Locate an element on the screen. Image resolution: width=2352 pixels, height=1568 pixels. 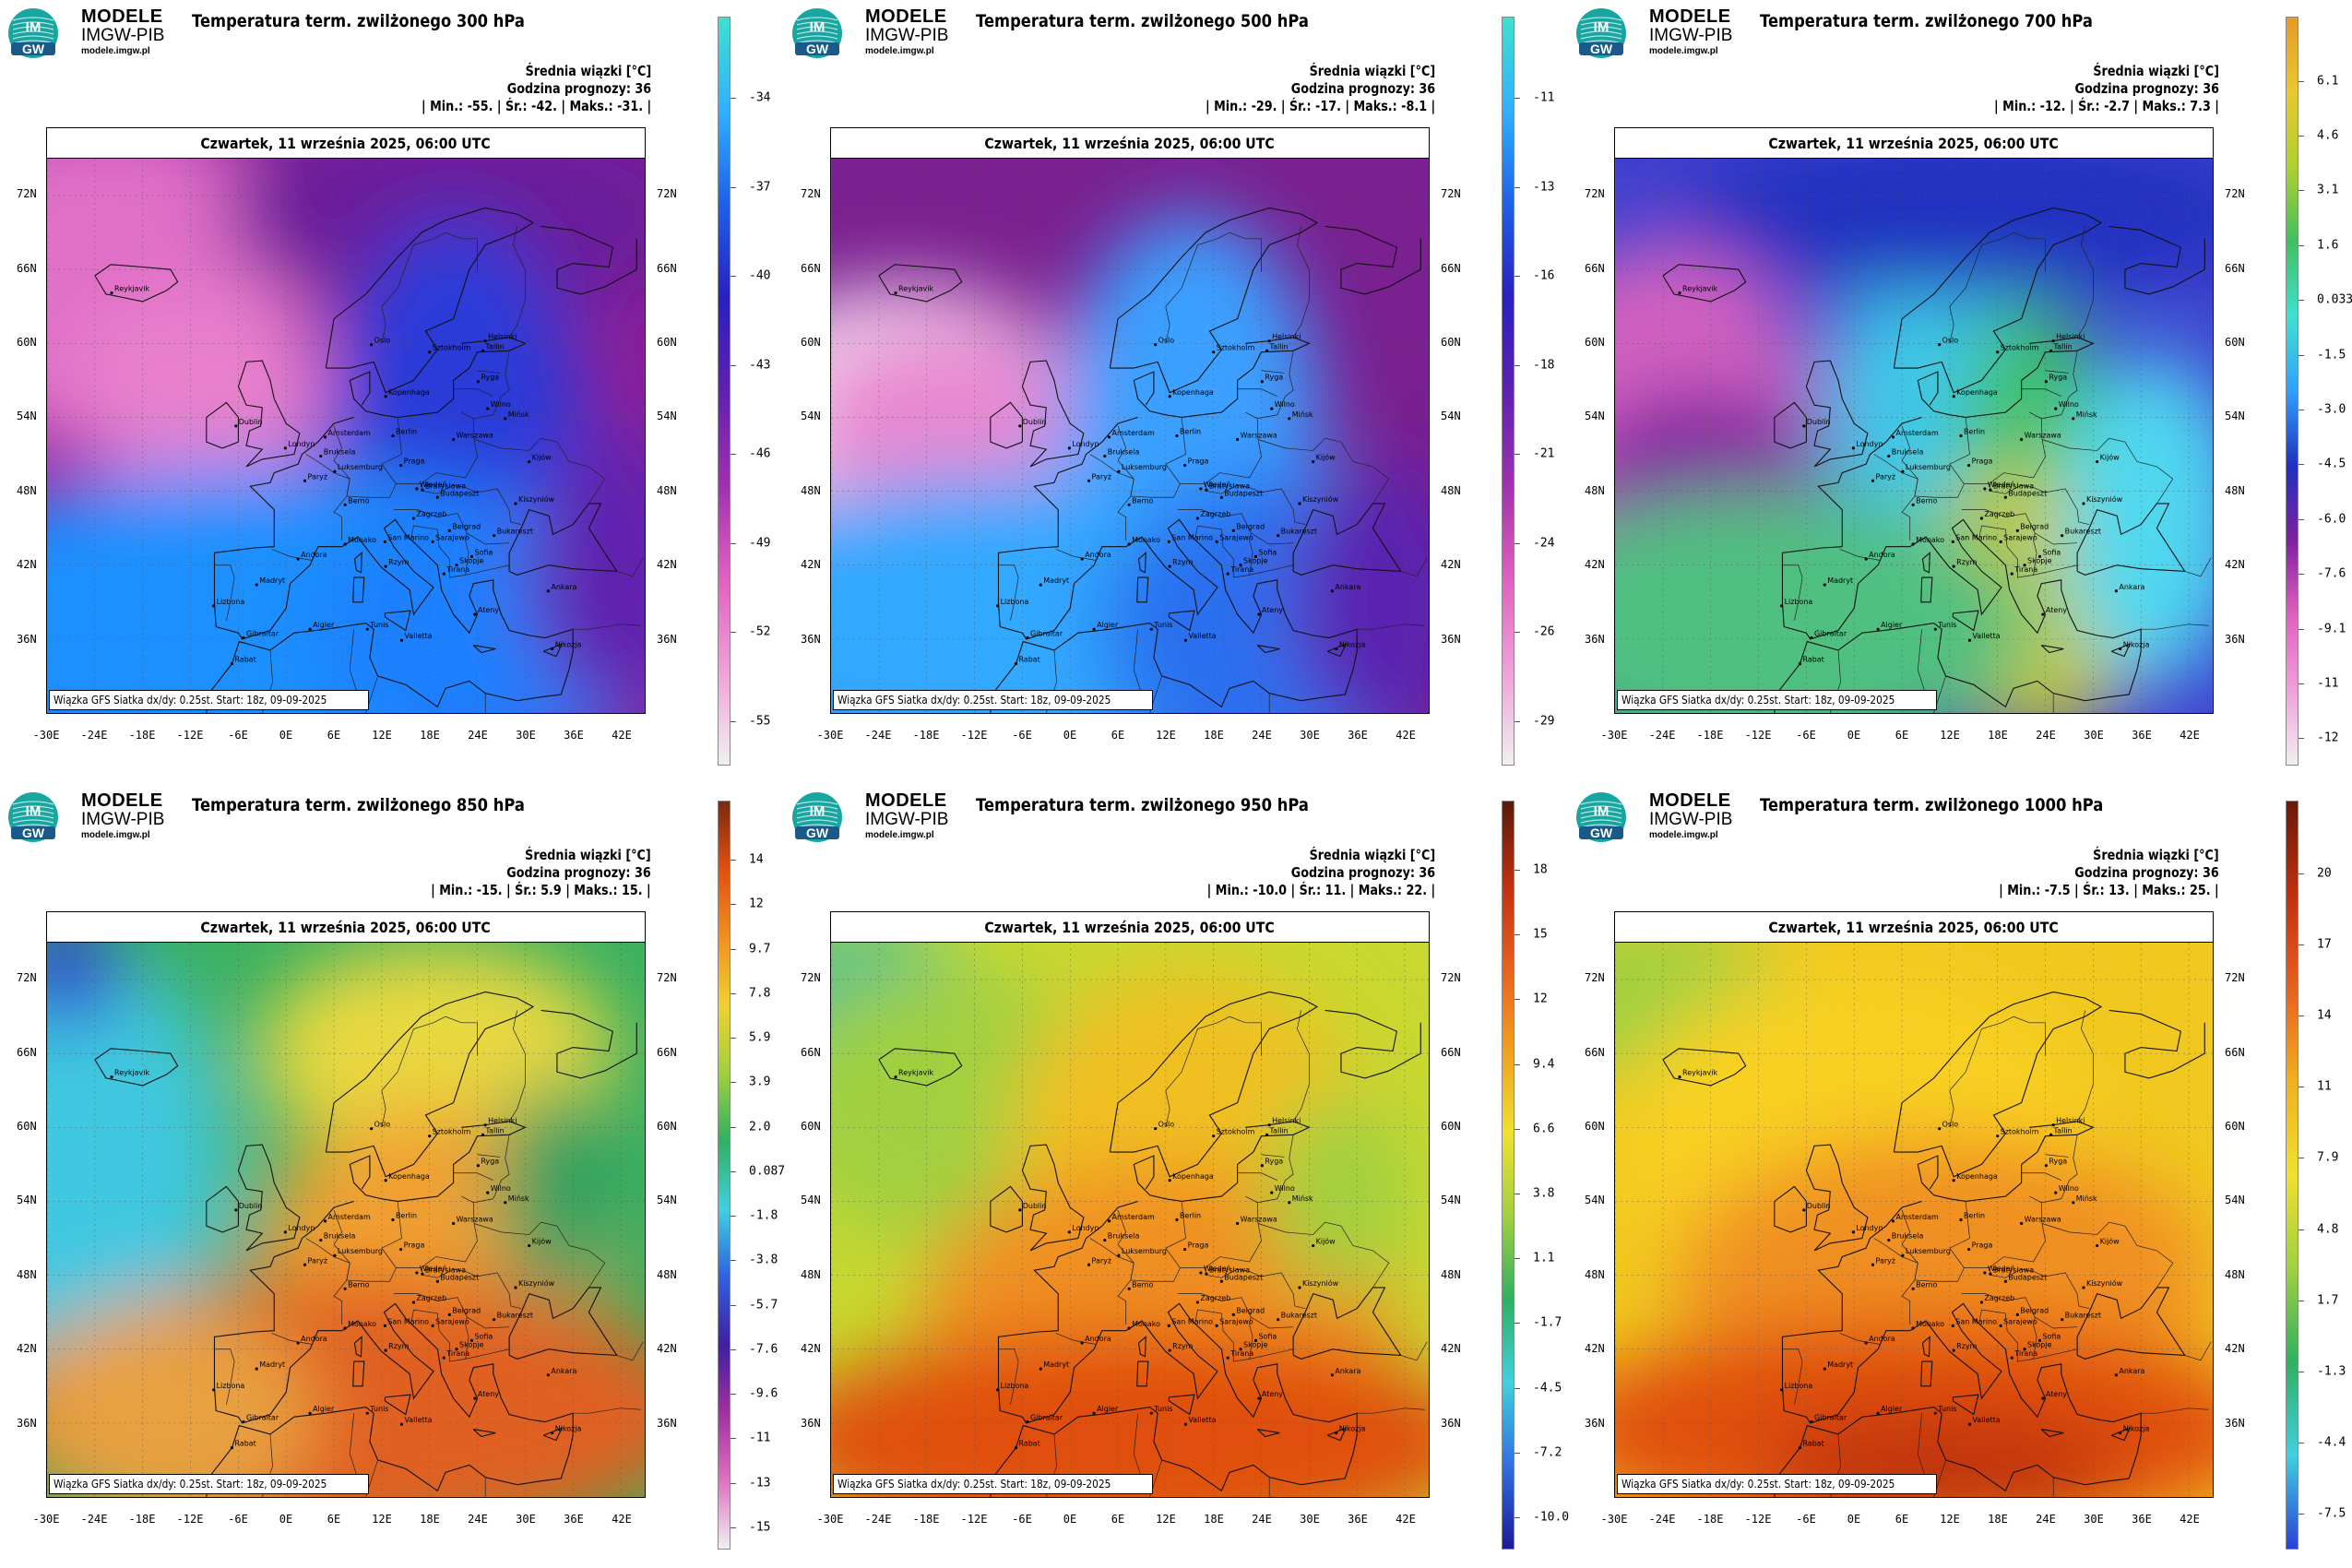
colorbar-label: -4.4 is located at coordinates (2331, 1442).